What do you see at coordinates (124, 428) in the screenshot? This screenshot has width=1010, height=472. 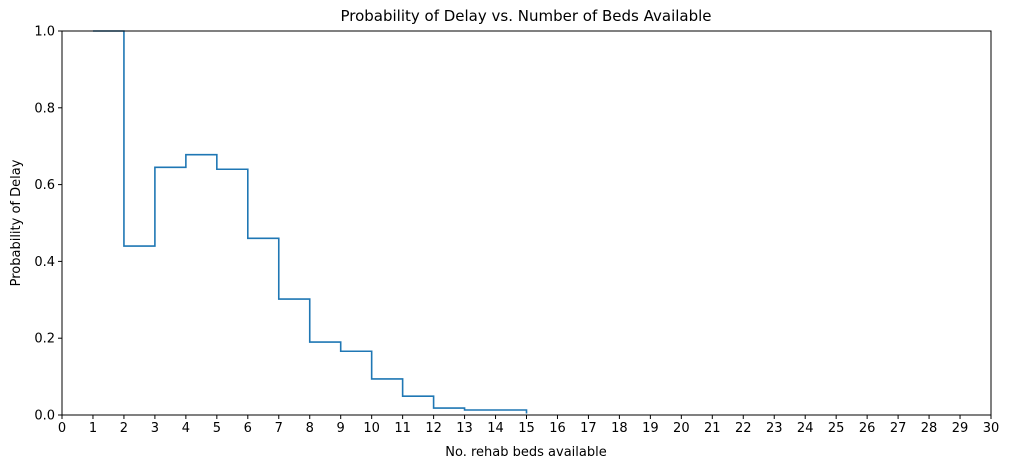 I see `x-tick-label: 2` at bounding box center [124, 428].